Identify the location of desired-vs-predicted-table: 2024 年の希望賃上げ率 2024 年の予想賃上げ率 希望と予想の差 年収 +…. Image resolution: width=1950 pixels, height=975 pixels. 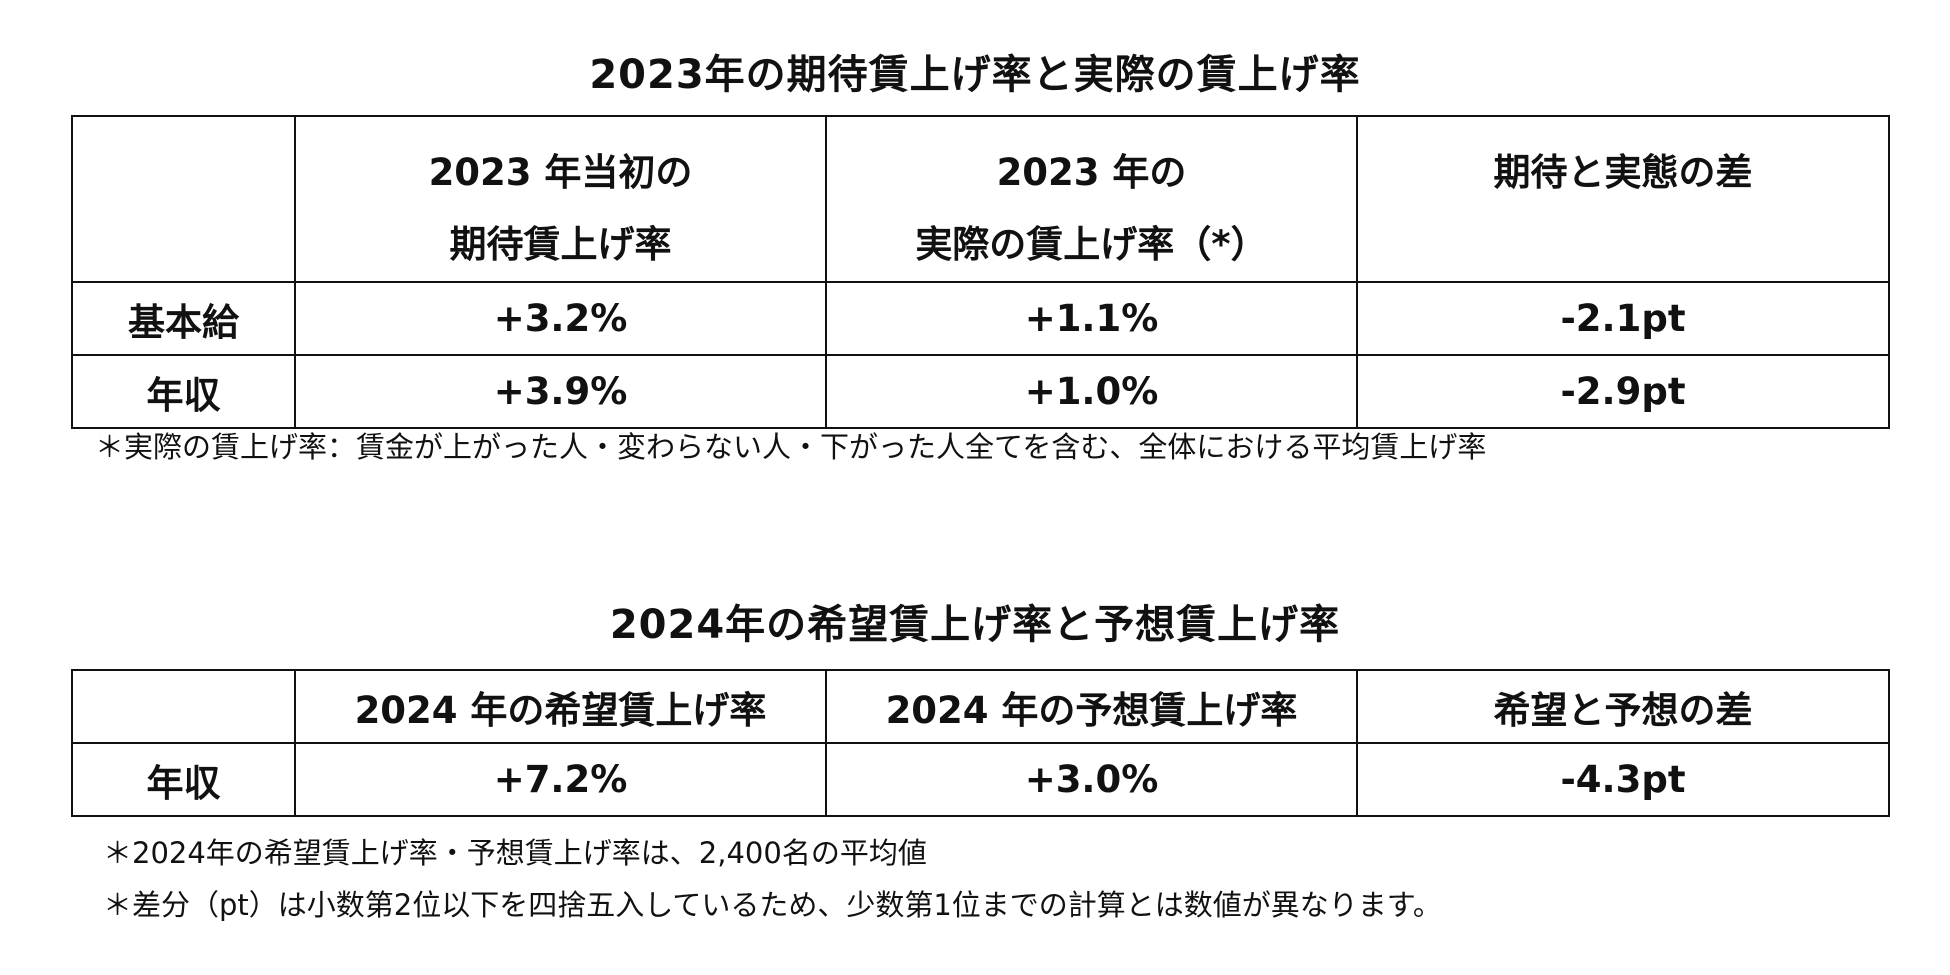
(980, 743).